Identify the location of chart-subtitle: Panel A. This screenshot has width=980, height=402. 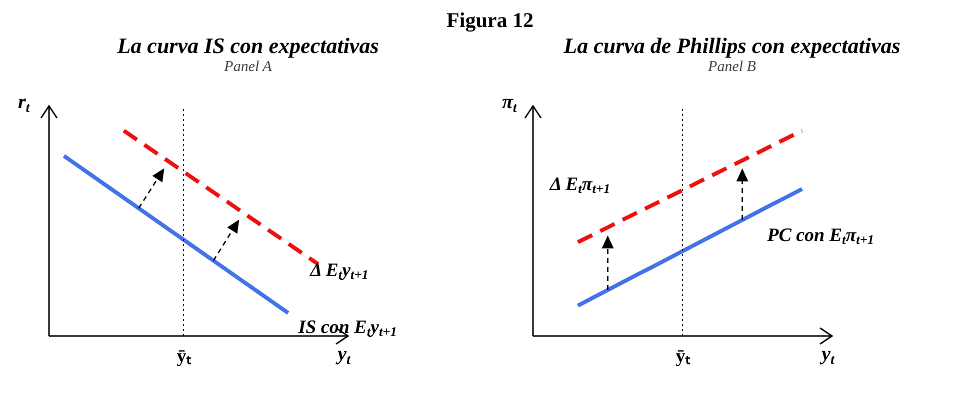
(248, 67).